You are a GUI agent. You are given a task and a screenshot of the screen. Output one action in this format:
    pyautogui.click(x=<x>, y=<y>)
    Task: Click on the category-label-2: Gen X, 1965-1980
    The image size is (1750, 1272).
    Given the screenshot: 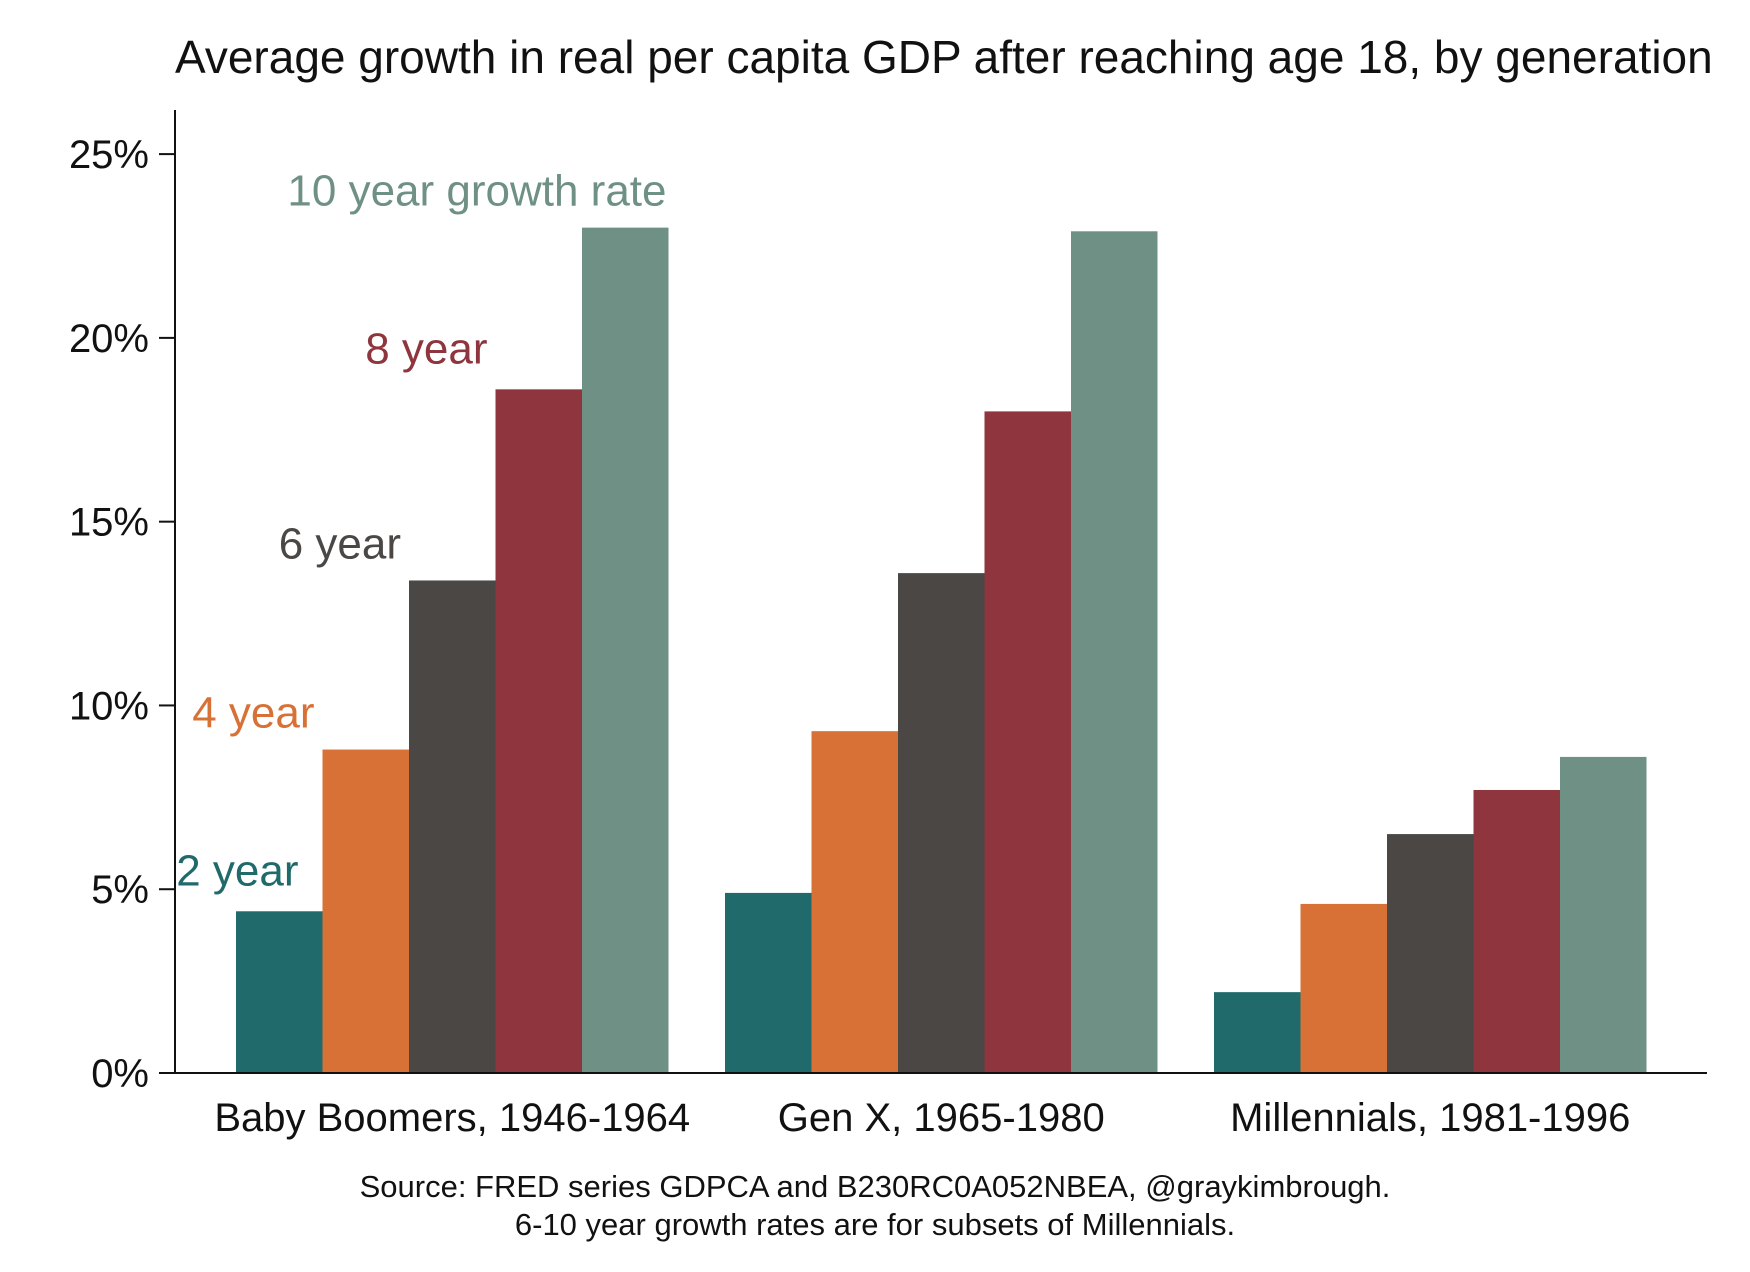 What is the action you would take?
    pyautogui.click(x=941, y=1118)
    